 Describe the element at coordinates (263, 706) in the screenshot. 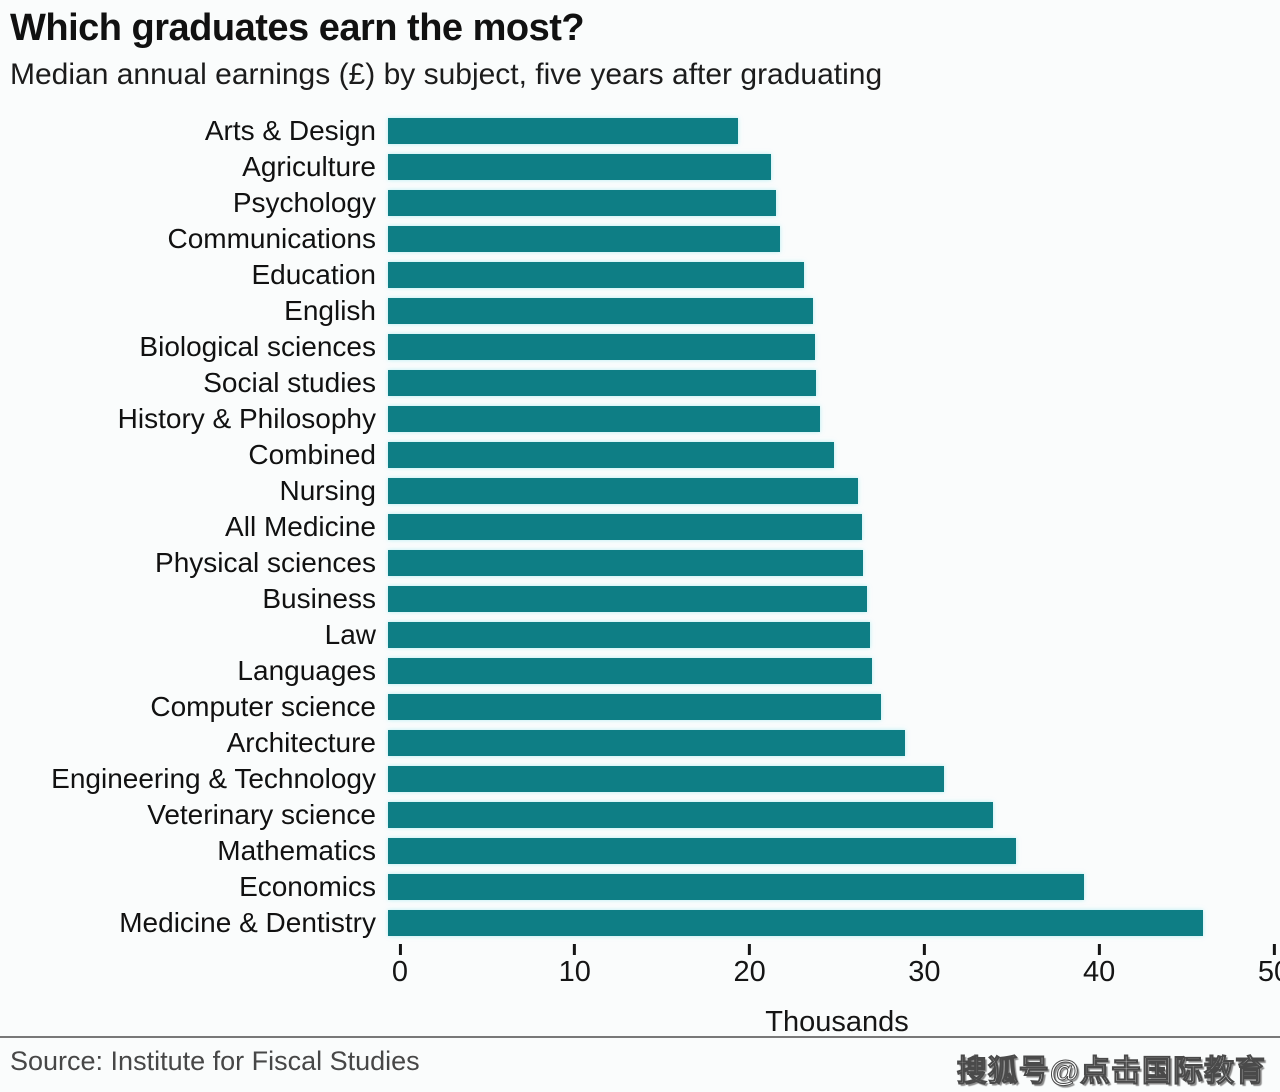

I see `category-label: Computer science` at that location.